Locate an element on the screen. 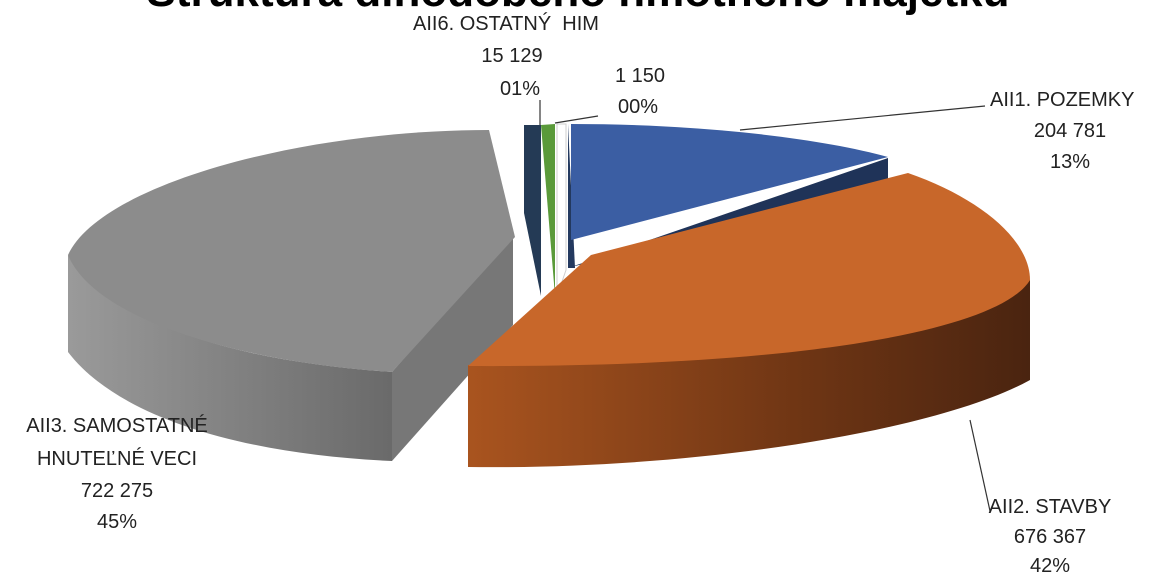  slice-tiny is located at coordinates (561, 210).